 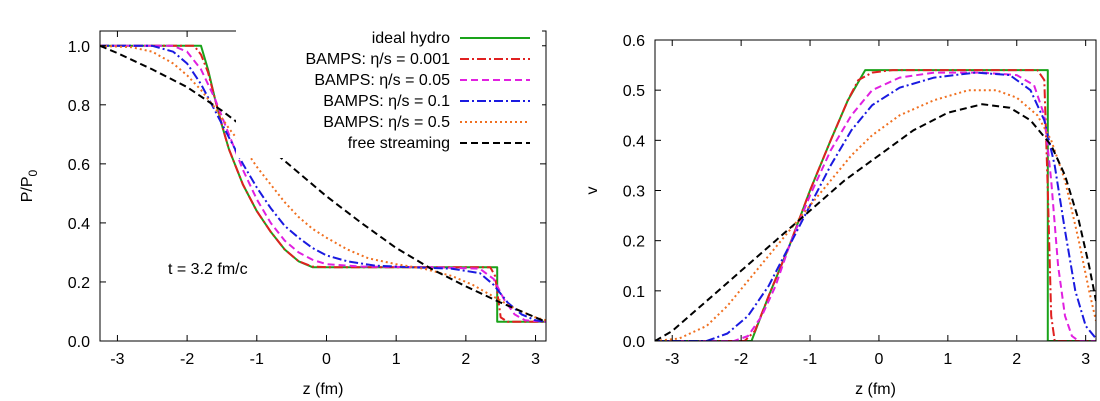 I want to click on legend-entry-label: BAMPS: η/s = 0.1, so click(x=386, y=101).